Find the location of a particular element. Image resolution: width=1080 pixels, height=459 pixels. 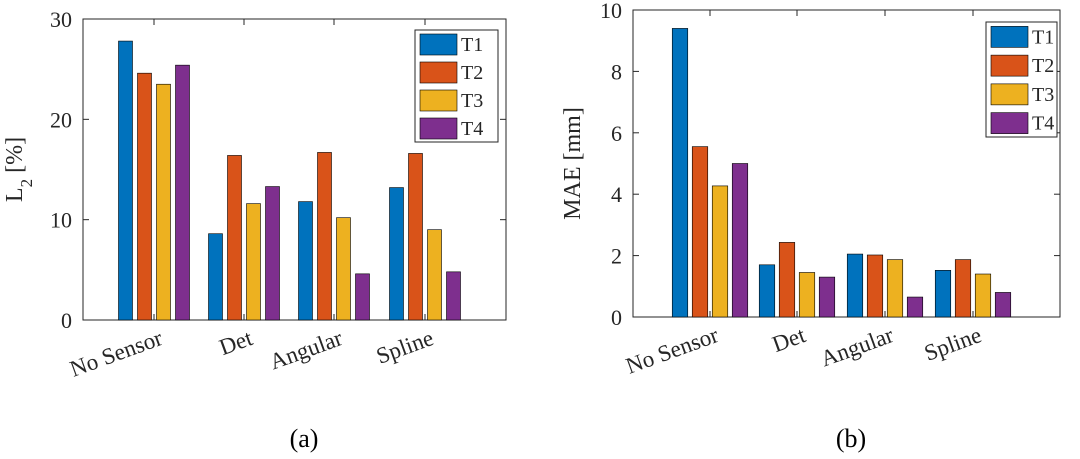

y-axis-label-unit: [%] is located at coordinates (15, 158).